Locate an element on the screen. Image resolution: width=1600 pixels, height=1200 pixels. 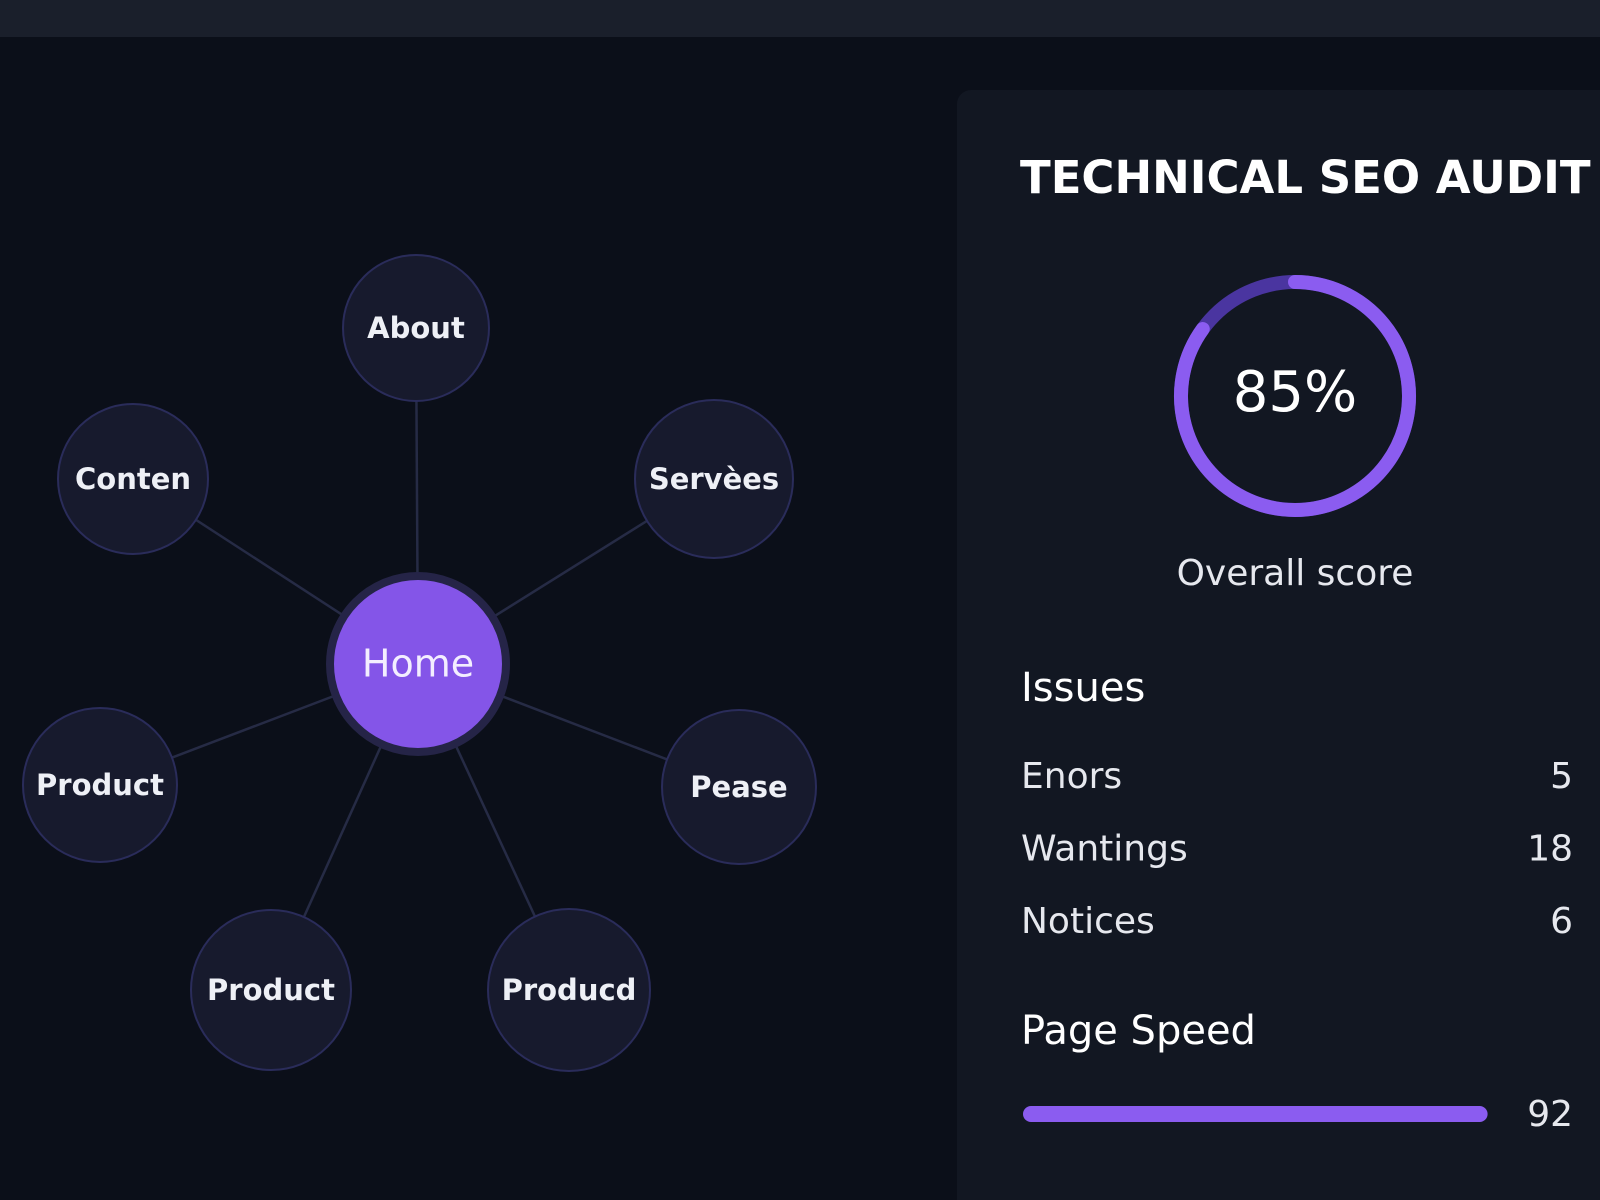
issue-count: 18 is located at coordinates (1550, 849).